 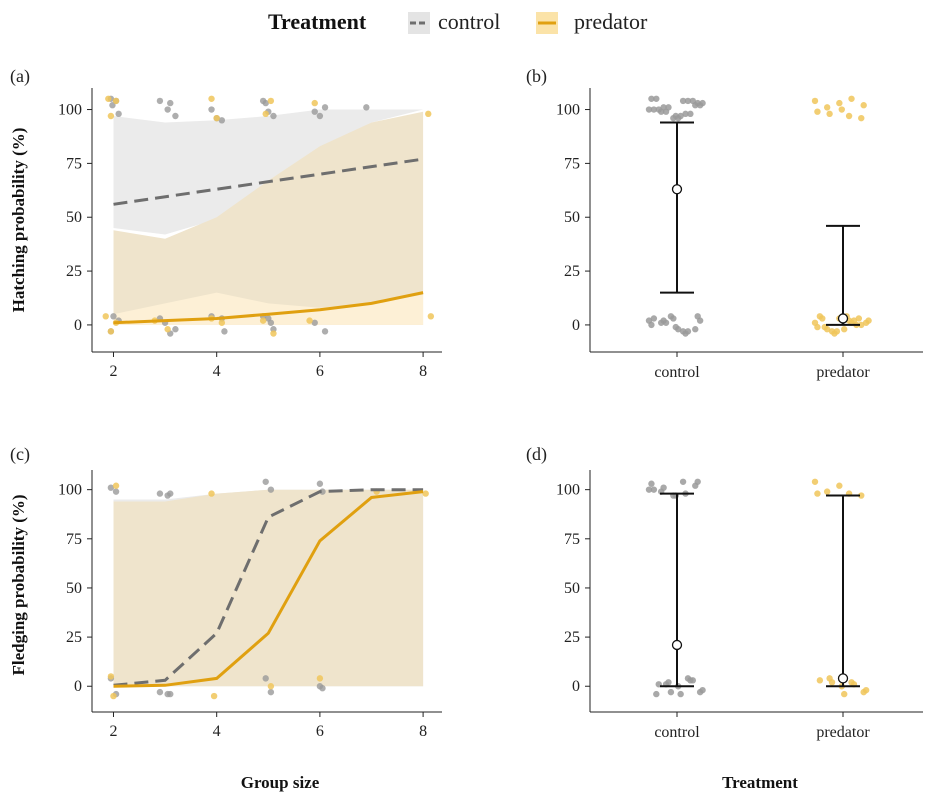 I want to click on y-tick-label-c-3: 75, so click(x=74, y=539).